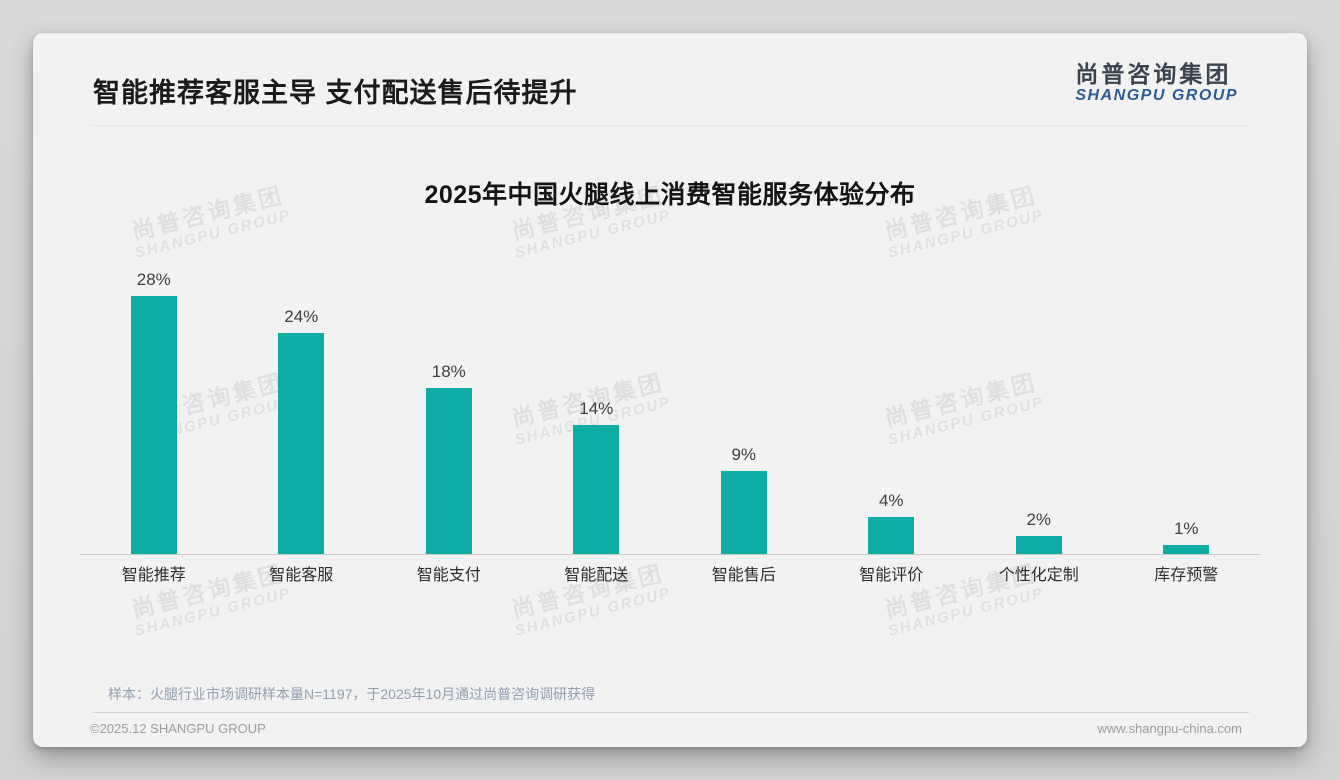 This screenshot has height=780, width=1340. I want to click on x-axis-labels: 智能推荐 智能客服 智能支付 智能配送 智能售后 智能评价 个性化定制 库存预警, so click(670, 576).